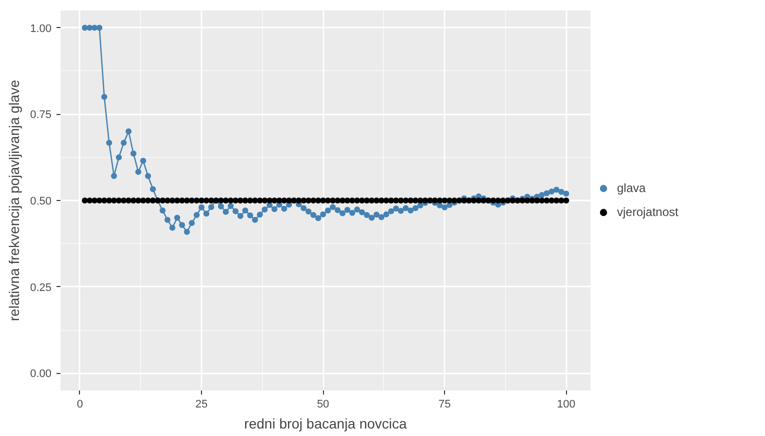  What do you see at coordinates (80, 404) in the screenshot?
I see `x-tick-label: 0` at bounding box center [80, 404].